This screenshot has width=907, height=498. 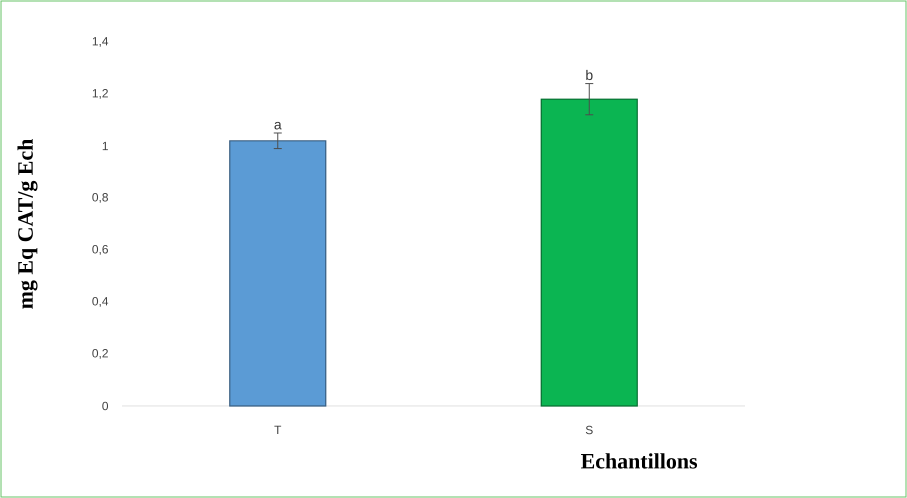 What do you see at coordinates (100, 42) in the screenshot?
I see `y-tick-label: 1,4` at bounding box center [100, 42].